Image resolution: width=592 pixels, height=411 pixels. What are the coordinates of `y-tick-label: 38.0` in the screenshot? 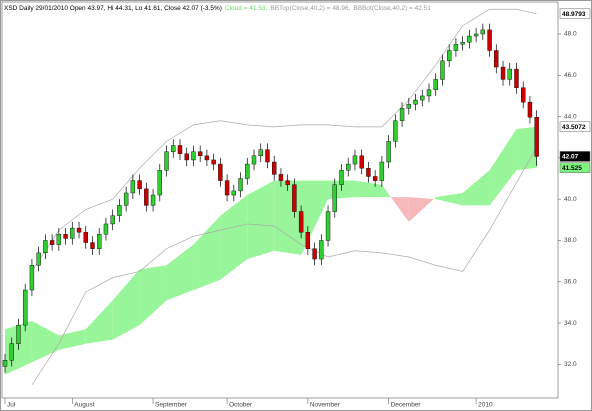 It's located at (570, 240).